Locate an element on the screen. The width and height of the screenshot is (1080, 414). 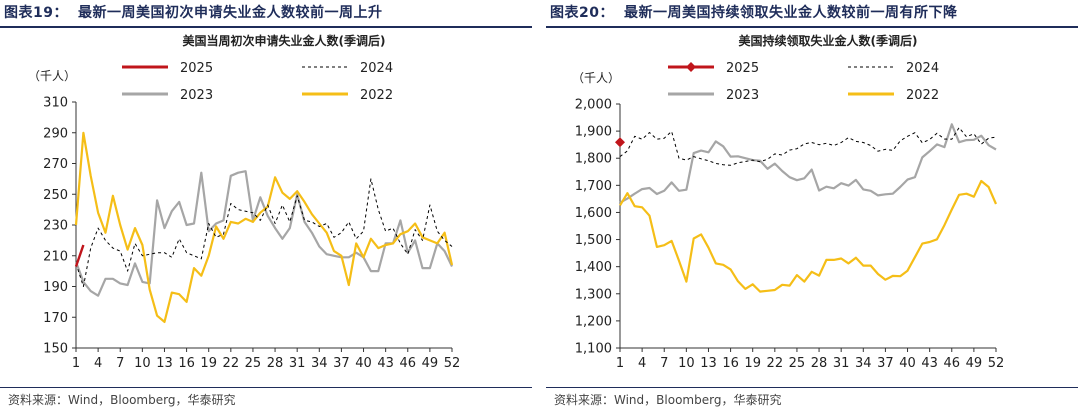
figure-title: 图表19： 最新一周美国初次申请失业金人数较前一周上升 is located at coordinates (198, 12).